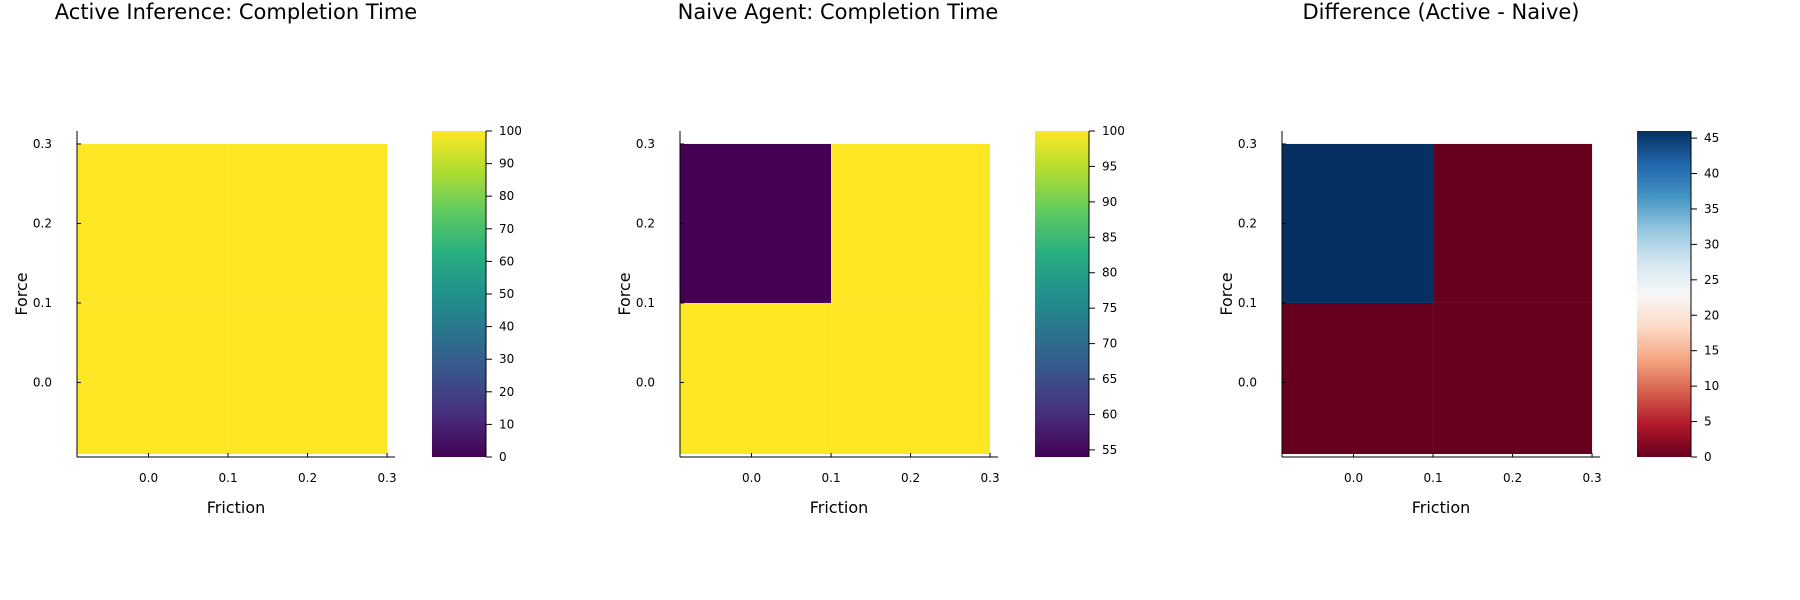  I want to click on colorbar-tick-label: 15, so click(1711, 351).